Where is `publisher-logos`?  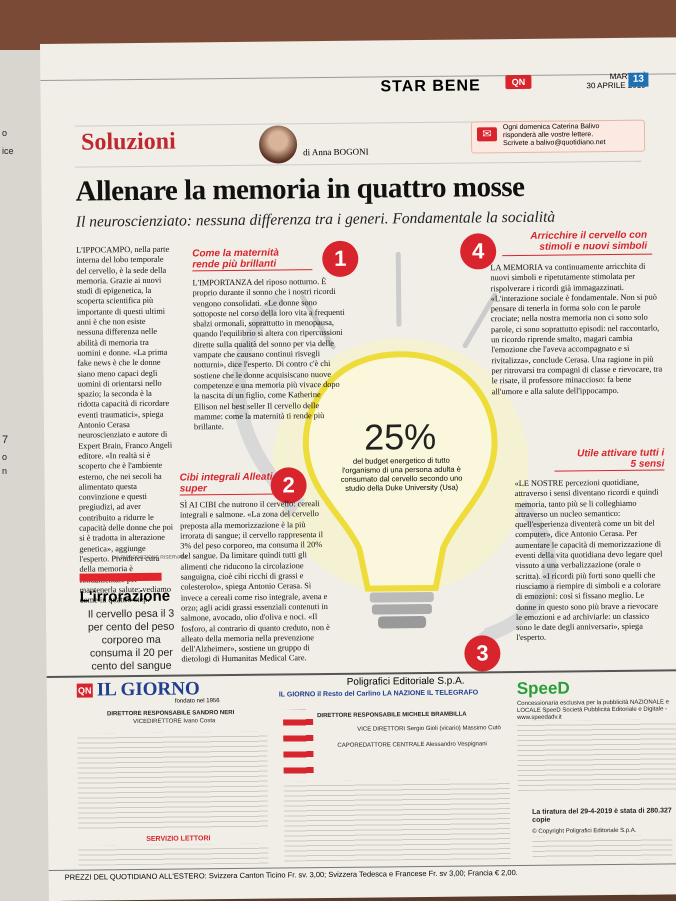 publisher-logos is located at coordinates (298, 744).